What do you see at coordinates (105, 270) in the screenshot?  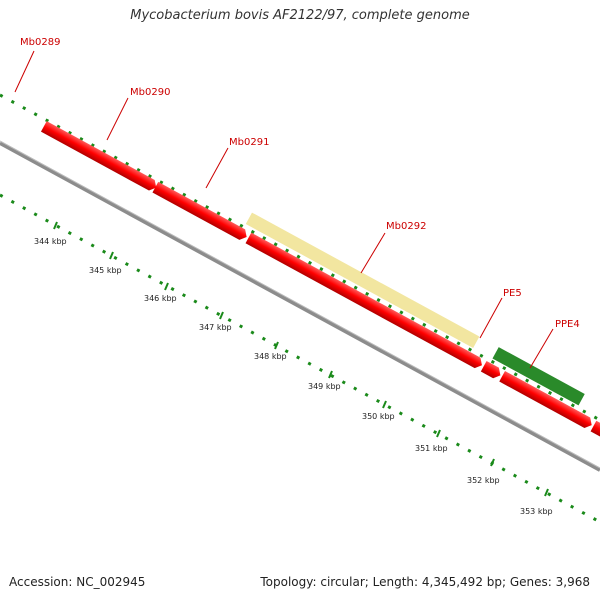 I see `kbp-label: 345 kbp` at bounding box center [105, 270].